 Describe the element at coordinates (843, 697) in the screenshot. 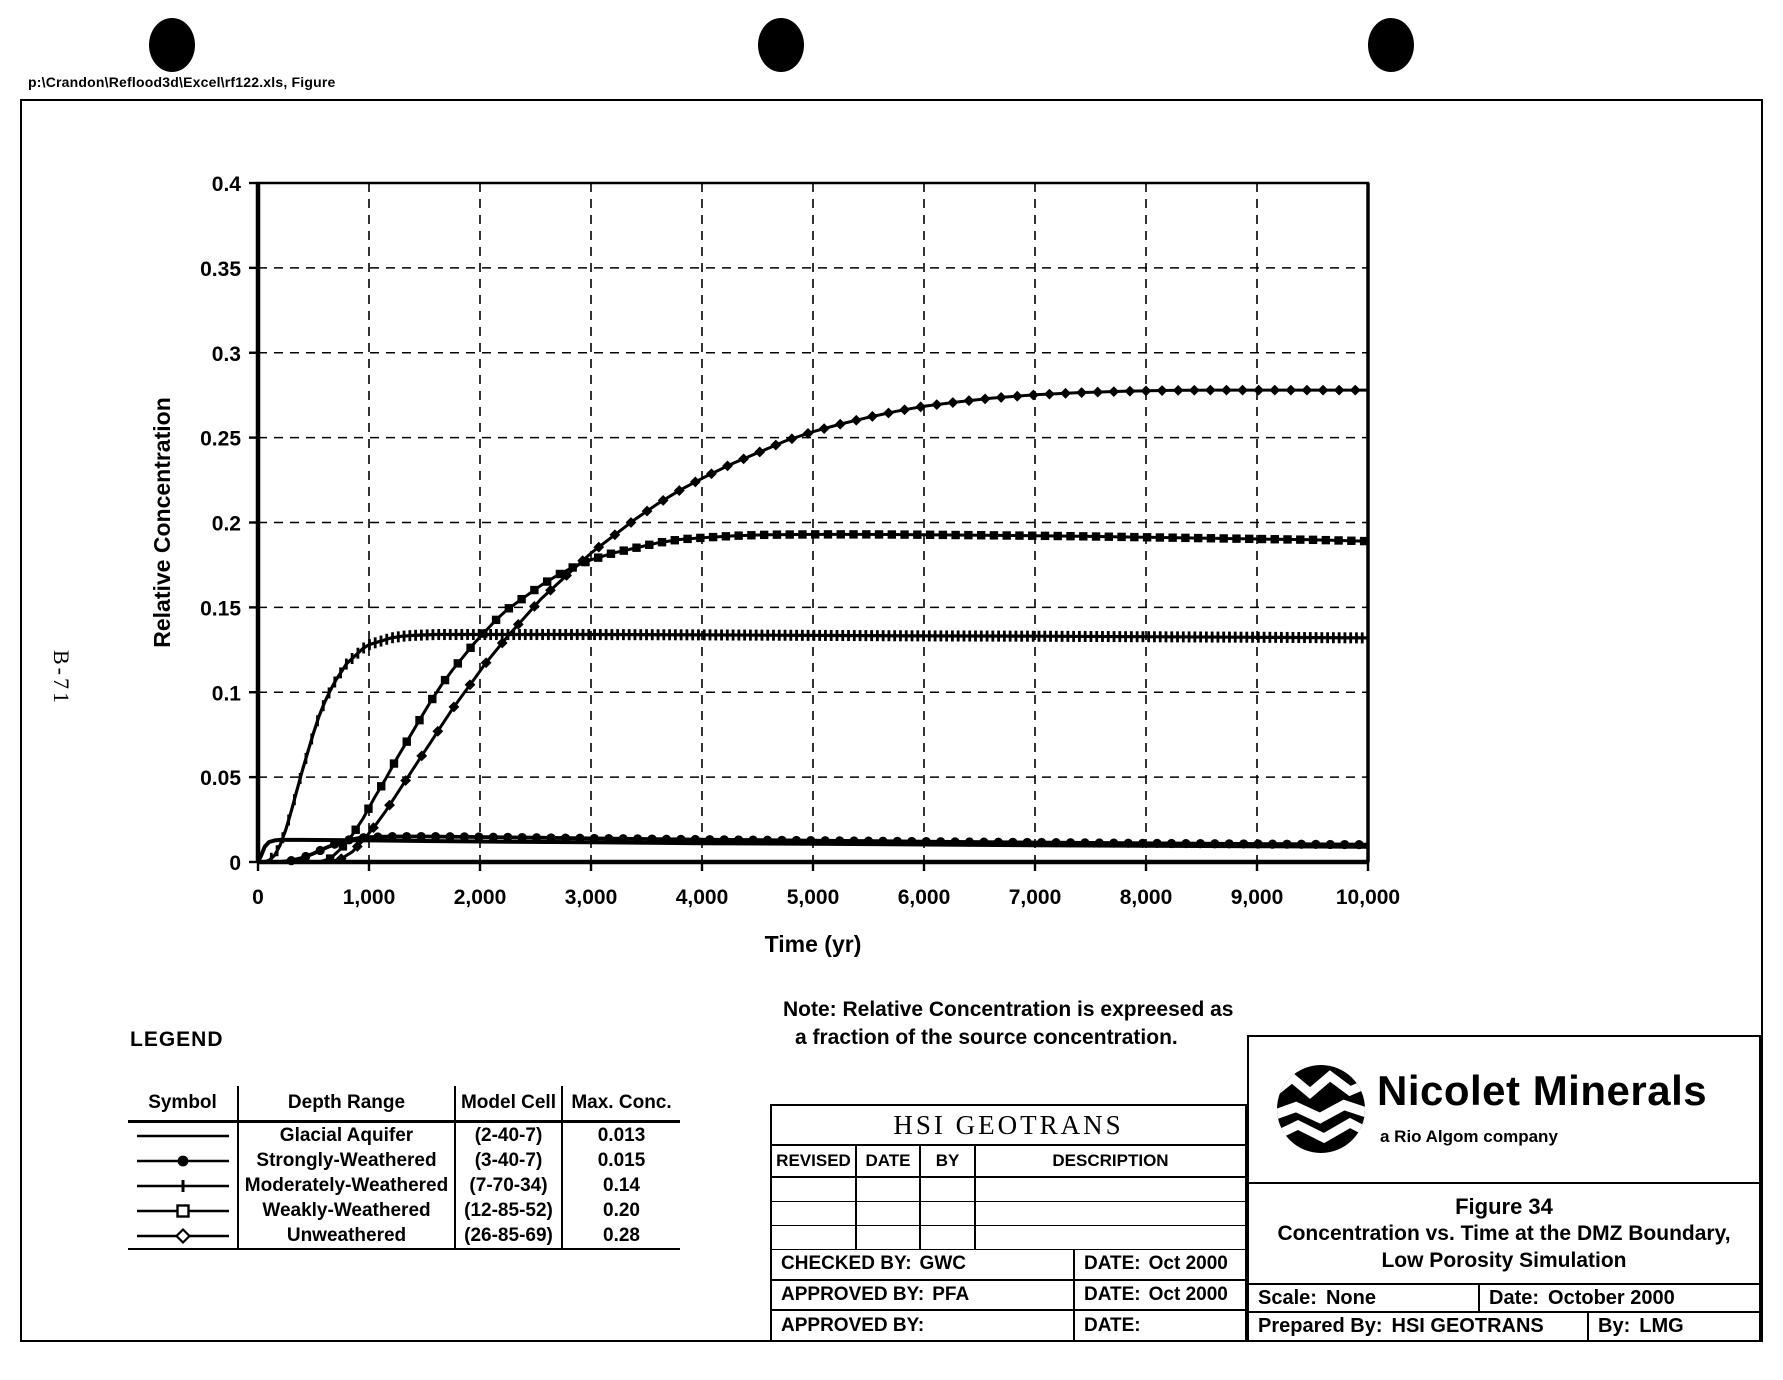

I see `series-weakly-weathered` at that location.